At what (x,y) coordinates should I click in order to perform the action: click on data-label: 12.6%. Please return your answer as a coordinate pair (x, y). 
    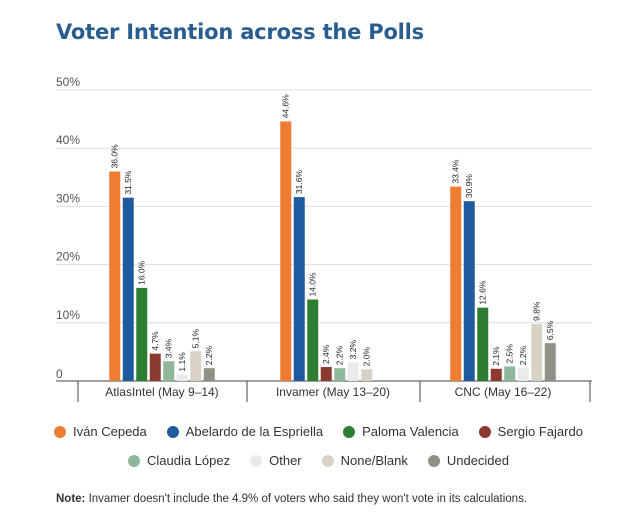
    Looking at the image, I should click on (483, 292).